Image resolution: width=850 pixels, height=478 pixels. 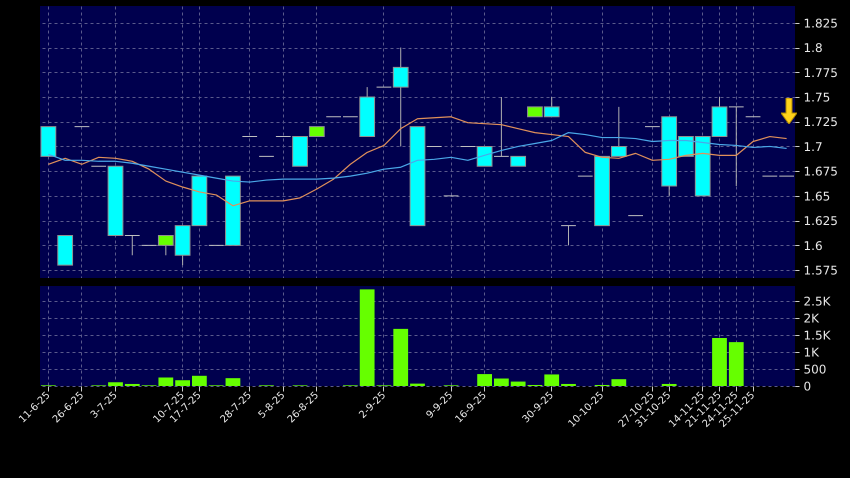 I want to click on y-tick-label: 1.625, so click(x=821, y=221).